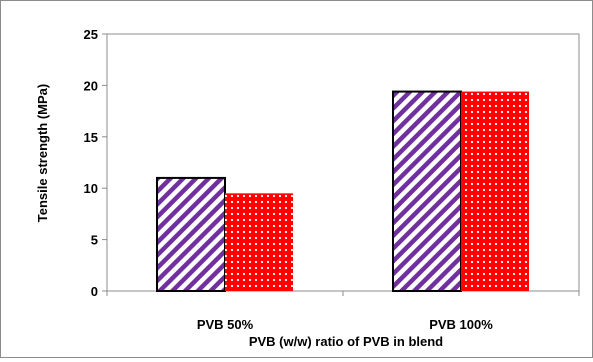  Describe the element at coordinates (94, 291) in the screenshot. I see `y-tick-label: 0` at that location.